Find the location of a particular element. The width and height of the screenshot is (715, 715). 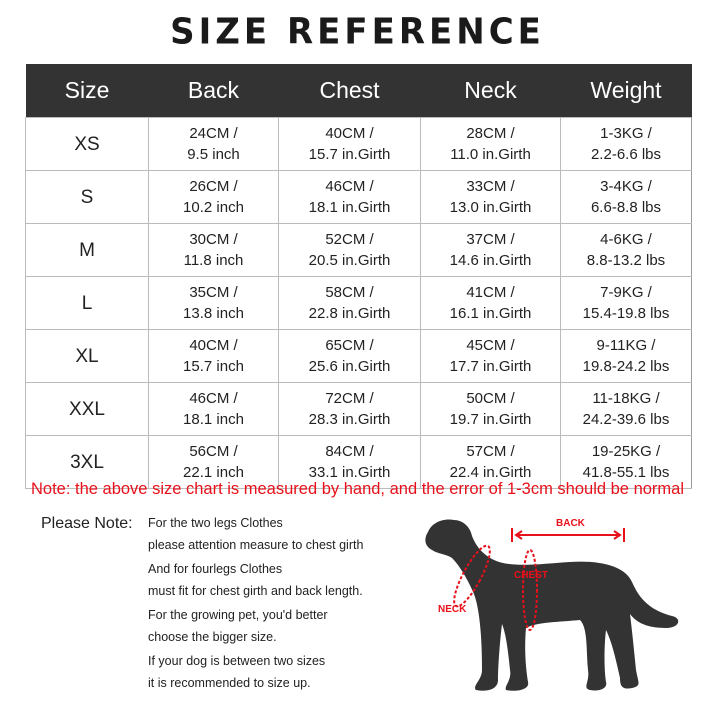

note-line: choose the bigger size. is located at coordinates (212, 637).